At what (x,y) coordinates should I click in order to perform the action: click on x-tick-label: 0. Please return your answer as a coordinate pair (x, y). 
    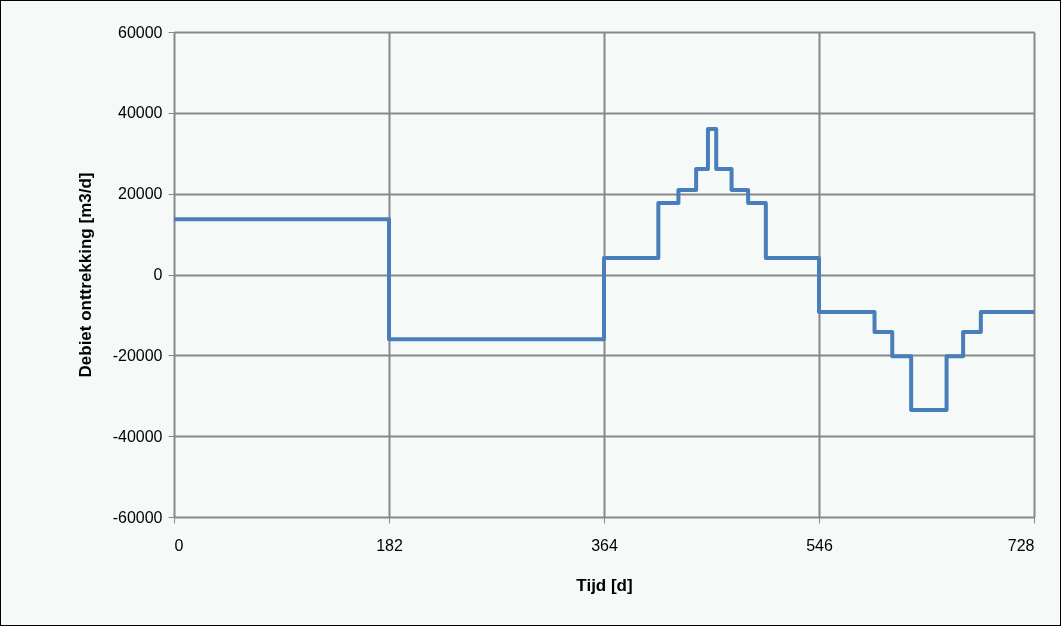
    Looking at the image, I should click on (179, 545).